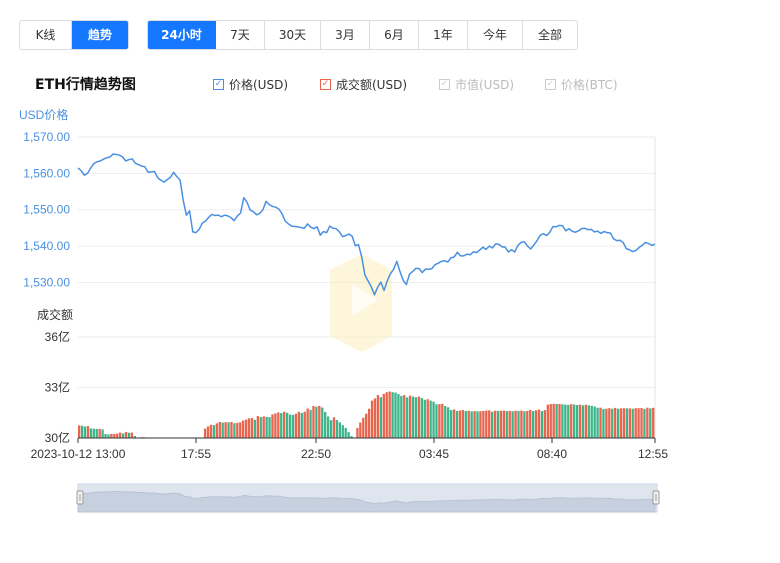  What do you see at coordinates (100, 35) in the screenshot?
I see `view-tab-1: 趋势` at bounding box center [100, 35].